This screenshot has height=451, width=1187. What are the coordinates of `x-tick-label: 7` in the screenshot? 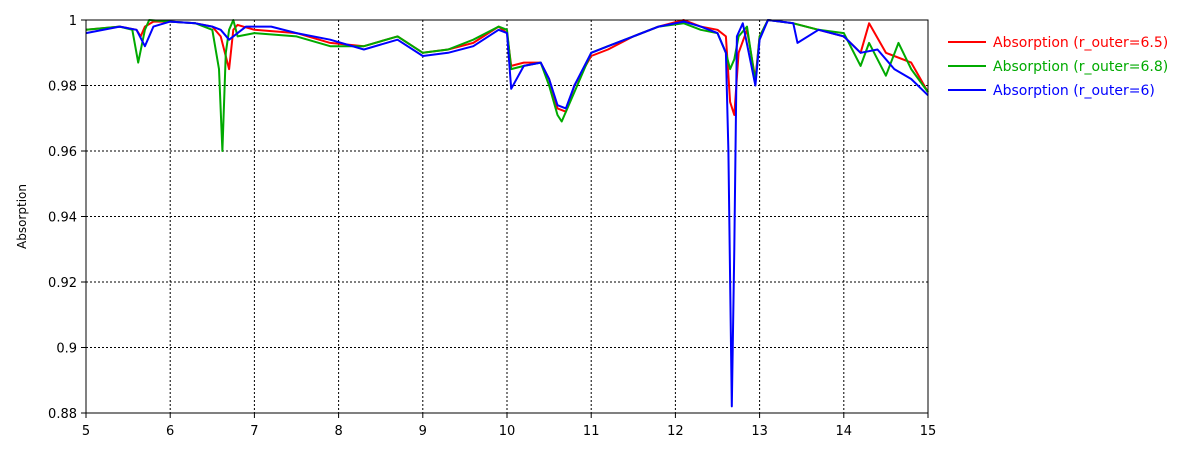 It's located at (254, 431).